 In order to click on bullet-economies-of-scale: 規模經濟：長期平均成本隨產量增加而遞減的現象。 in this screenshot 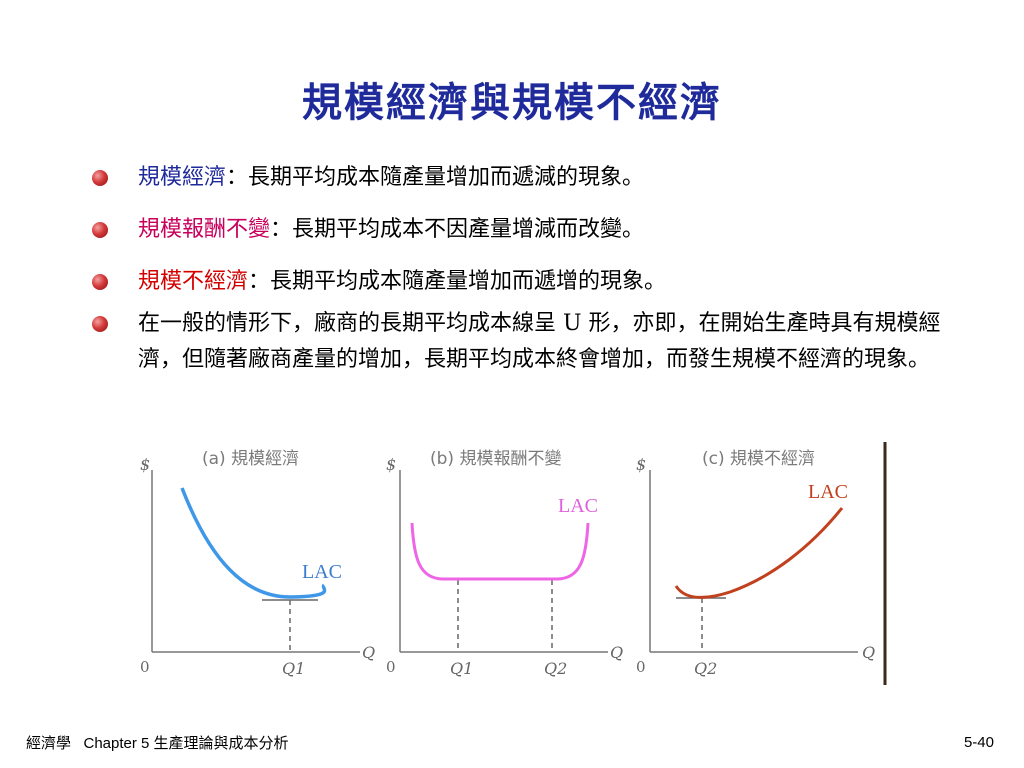, I will do `click(532, 178)`.